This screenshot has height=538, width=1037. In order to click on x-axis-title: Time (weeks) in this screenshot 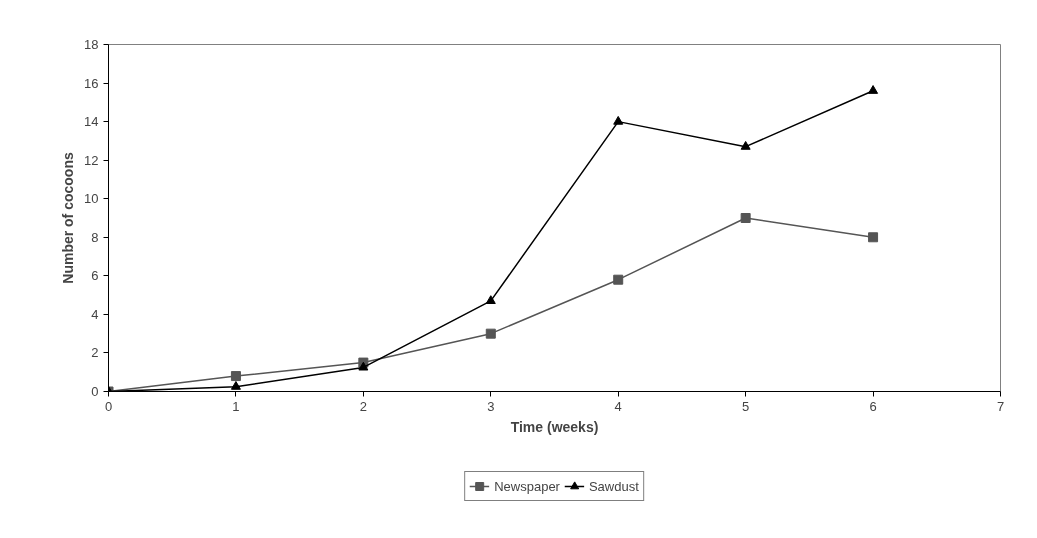, I will do `click(554, 426)`.